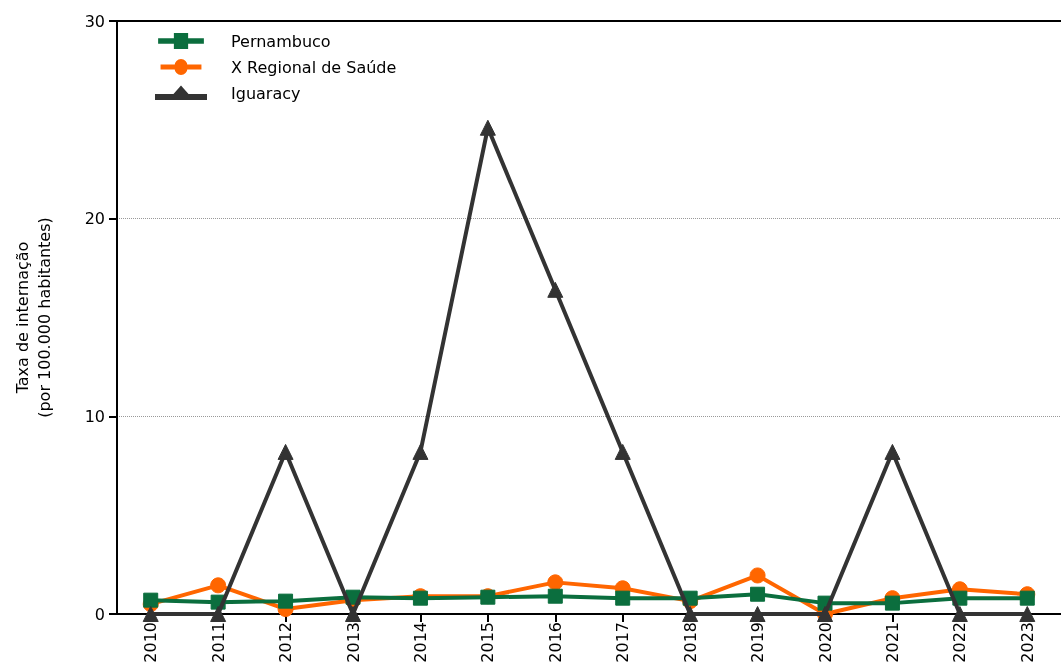 The height and width of the screenshot is (672, 1061). What do you see at coordinates (353, 642) in the screenshot?
I see `x-tick-label: 2013` at bounding box center [353, 642].